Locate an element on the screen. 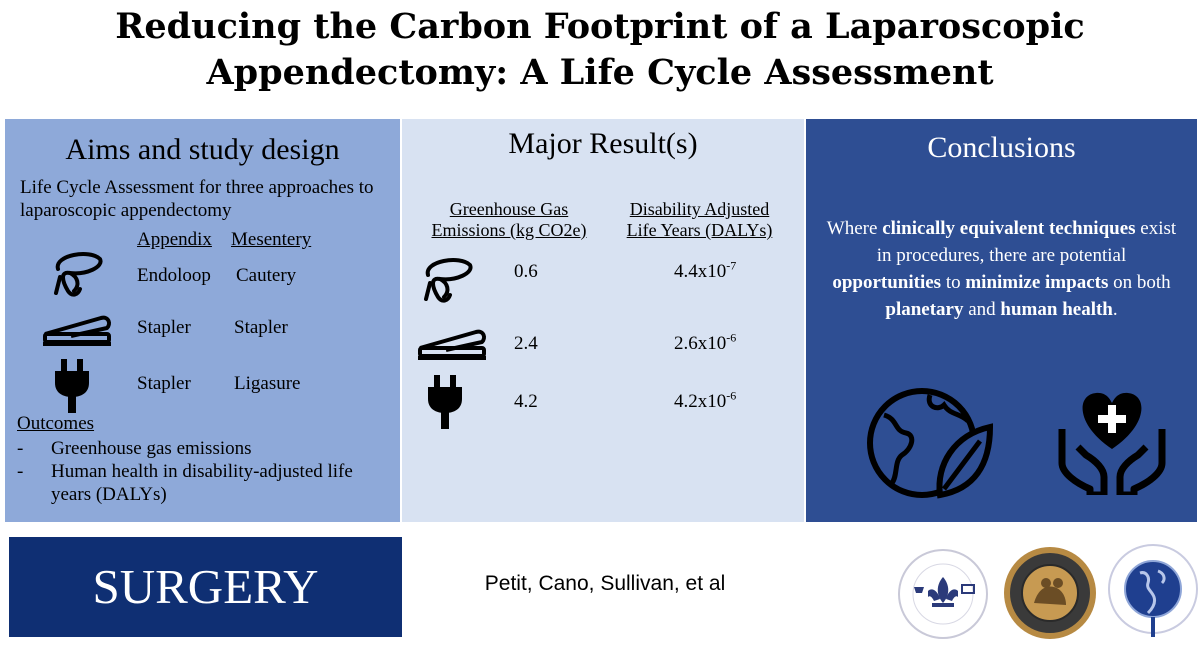 Image resolution: width=1200 pixels, height=645 pixels. daly-column-header: Disability Adjusted Life Years (DALYs) is located at coordinates (699, 220).